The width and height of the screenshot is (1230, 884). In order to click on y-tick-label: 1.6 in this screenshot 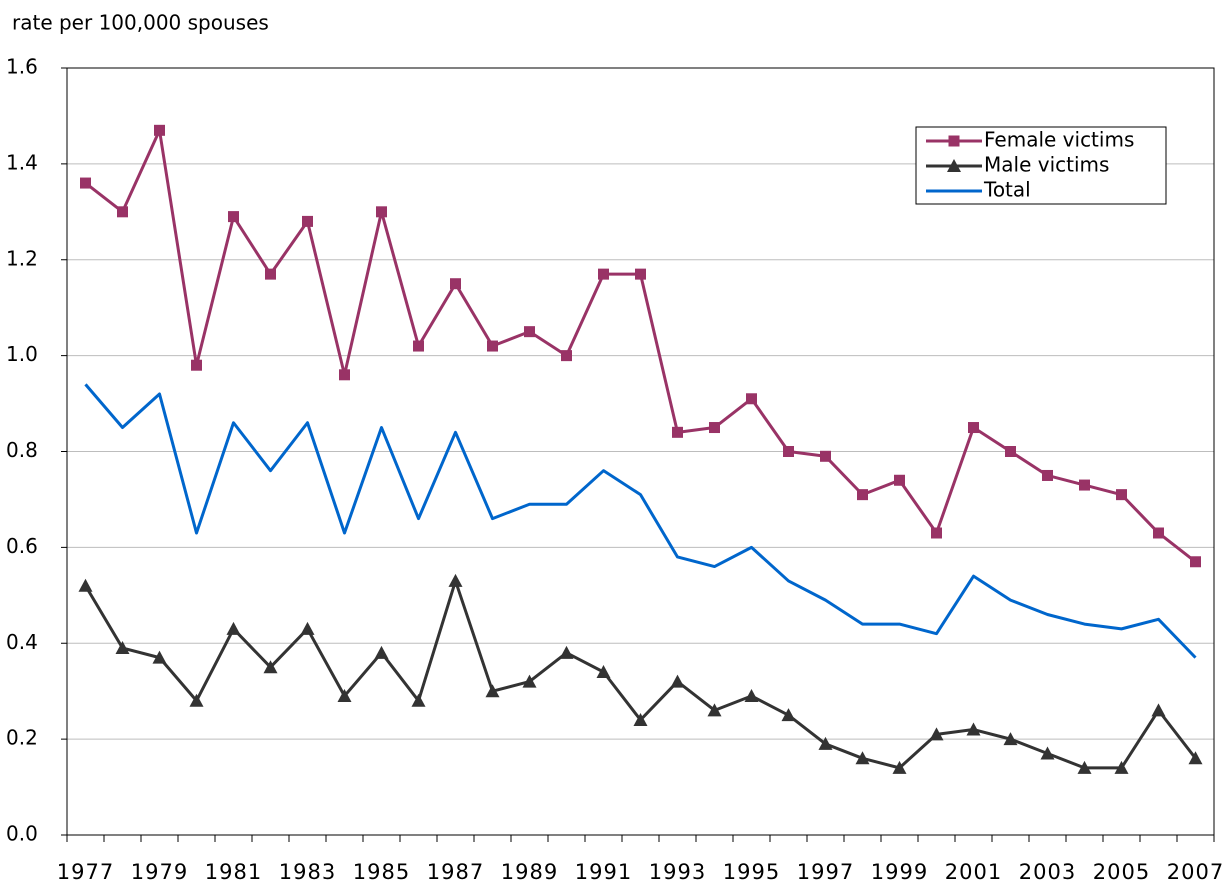, I will do `click(22, 67)`.